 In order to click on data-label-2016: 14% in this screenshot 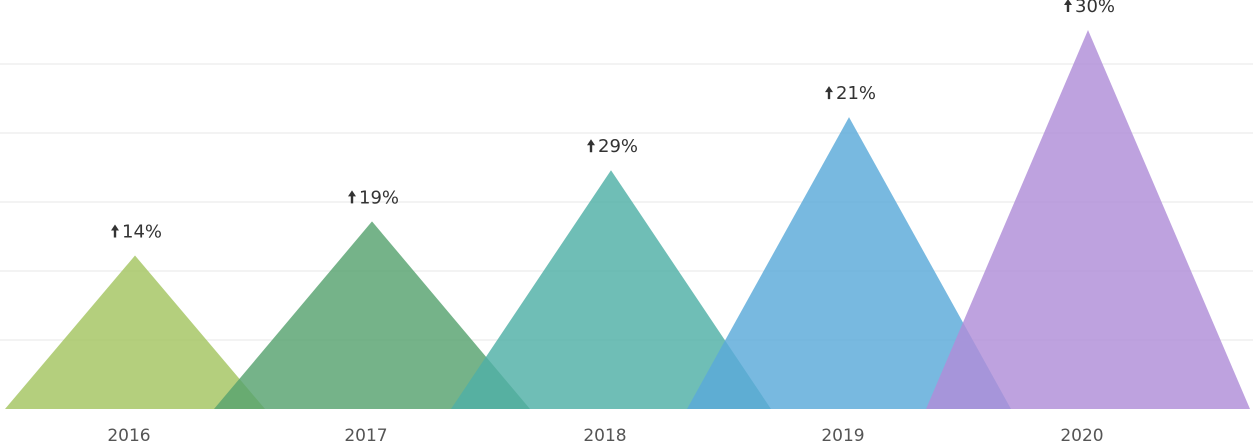, I will do `click(136, 232)`.